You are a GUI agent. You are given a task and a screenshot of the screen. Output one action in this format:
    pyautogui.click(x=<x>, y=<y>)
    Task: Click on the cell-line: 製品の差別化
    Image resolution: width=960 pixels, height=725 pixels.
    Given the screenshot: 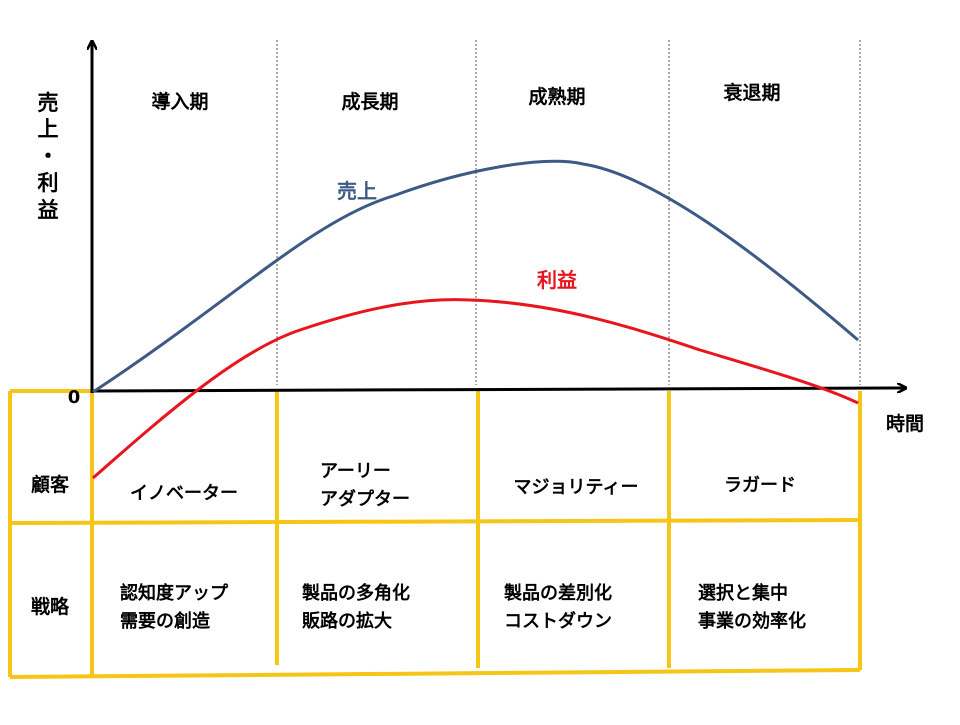 What is the action you would take?
    pyautogui.click(x=557, y=593)
    